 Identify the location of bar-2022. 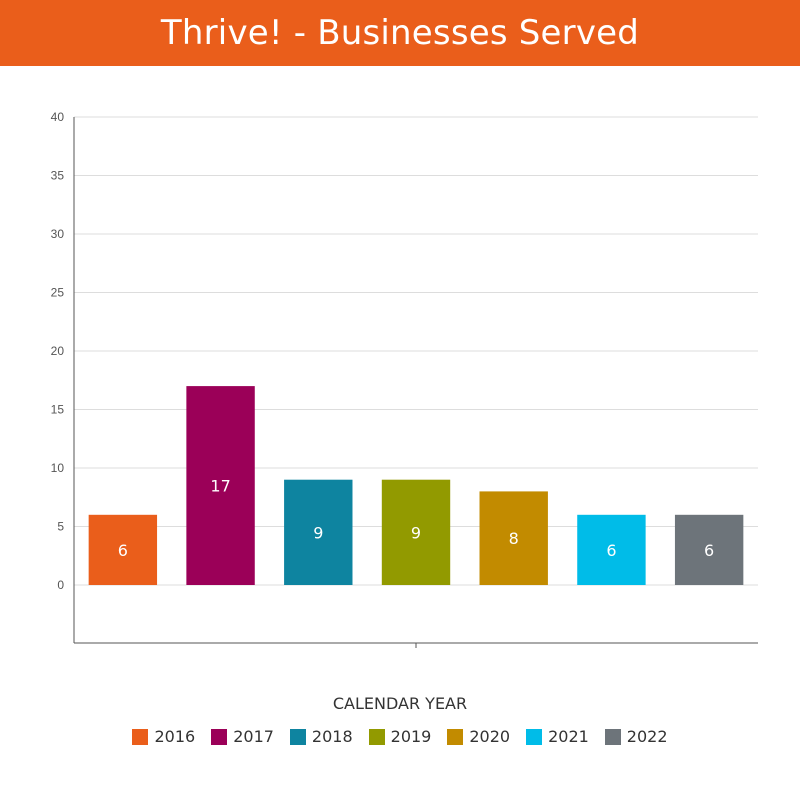
(709, 549).